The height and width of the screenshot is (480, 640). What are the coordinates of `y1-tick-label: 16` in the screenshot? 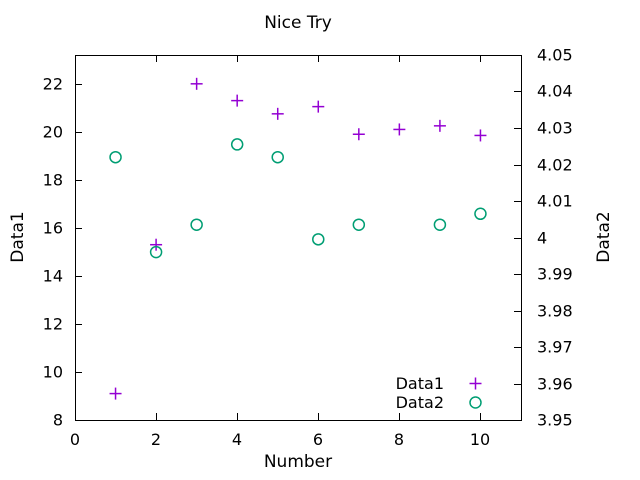 It's located at (53, 228).